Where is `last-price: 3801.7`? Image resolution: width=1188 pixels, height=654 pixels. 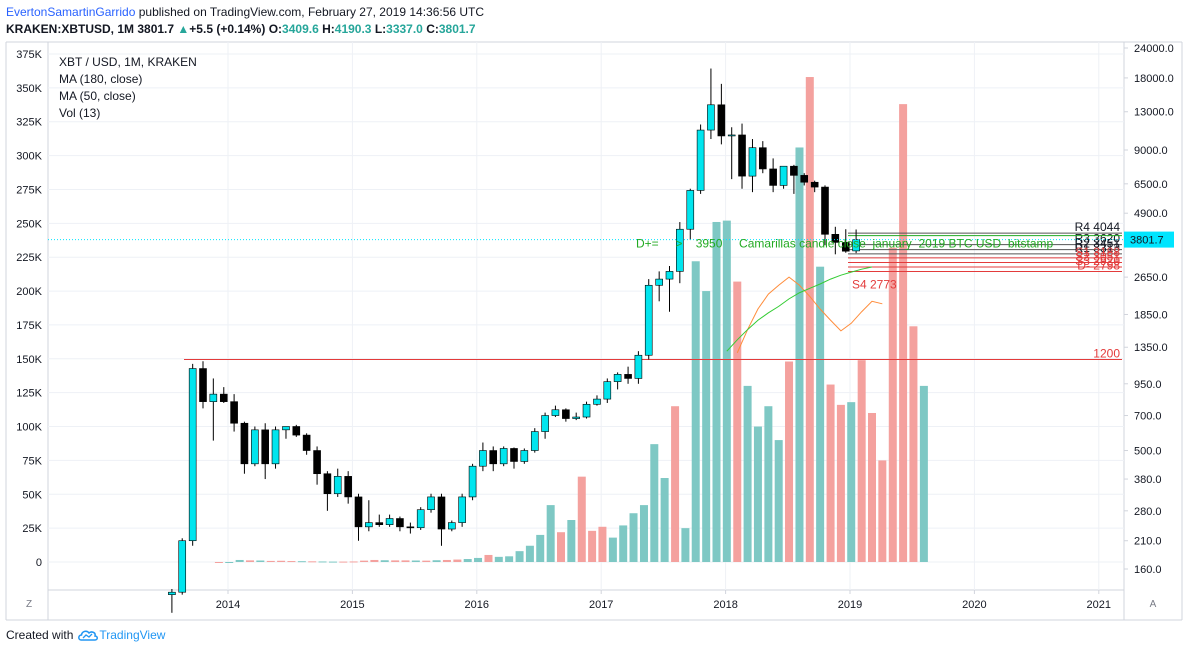 last-price: 3801.7 is located at coordinates (156, 29).